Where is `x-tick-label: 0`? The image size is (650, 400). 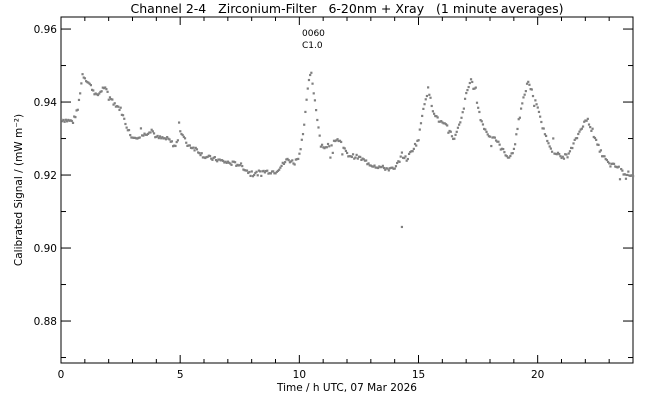 x-tick-label: 0 is located at coordinates (61, 375).